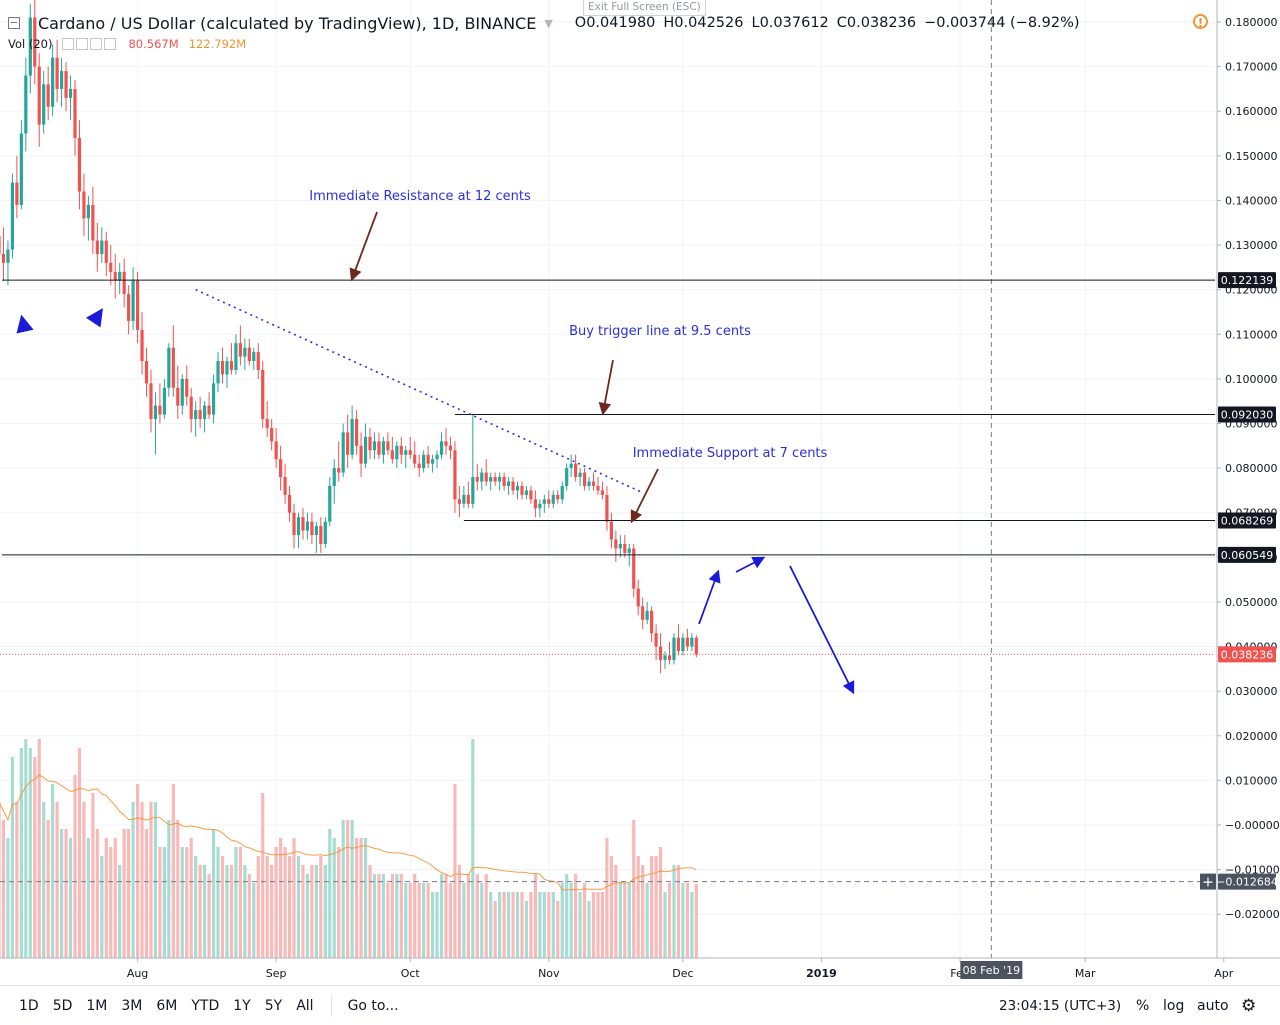  What do you see at coordinates (1213, 1005) in the screenshot?
I see `auto-scale-button: auto` at bounding box center [1213, 1005].